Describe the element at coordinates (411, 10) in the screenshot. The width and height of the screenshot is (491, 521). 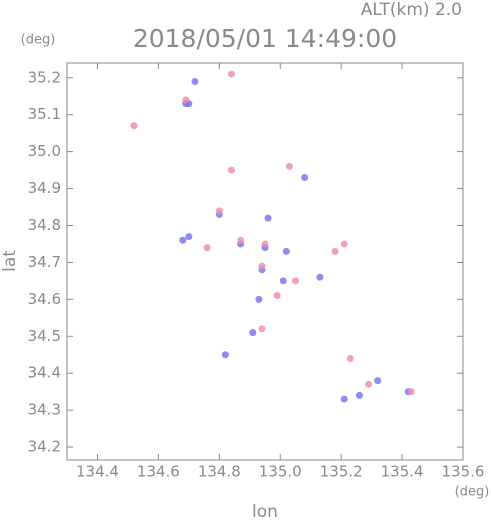
I see `altitude-label: ALT(km) 2.0` at that location.